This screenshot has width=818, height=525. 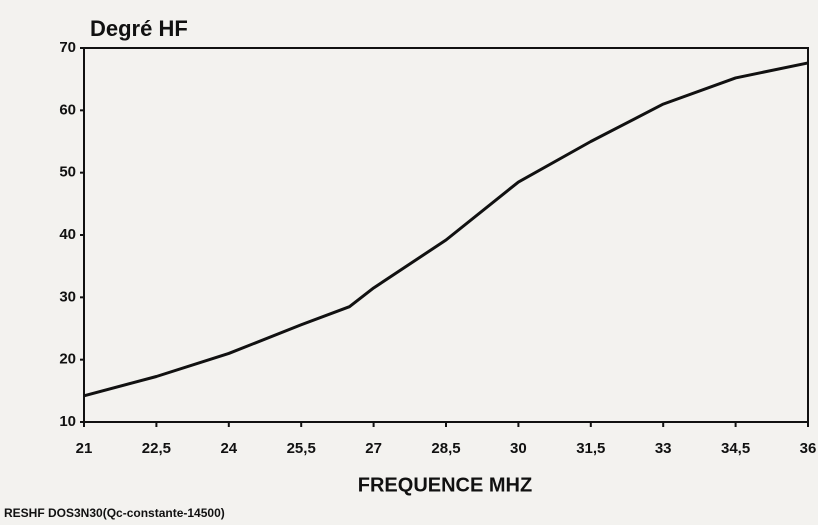 What do you see at coordinates (445, 485) in the screenshot?
I see `x-axis-label: FREQUENCE MHZ` at bounding box center [445, 485].